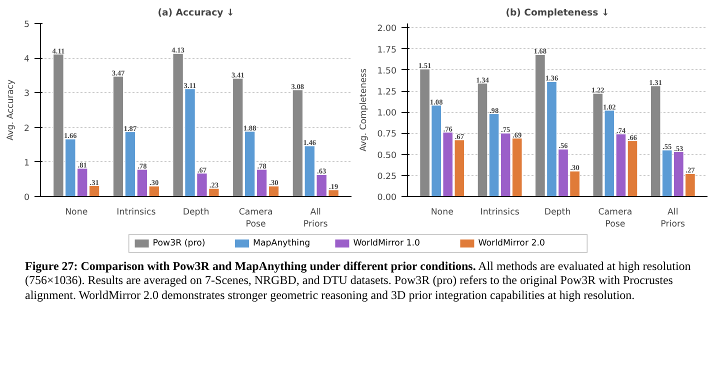  What do you see at coordinates (558, 13) in the screenshot?
I see `chart-title: (b) Completeness ↓` at bounding box center [558, 13].